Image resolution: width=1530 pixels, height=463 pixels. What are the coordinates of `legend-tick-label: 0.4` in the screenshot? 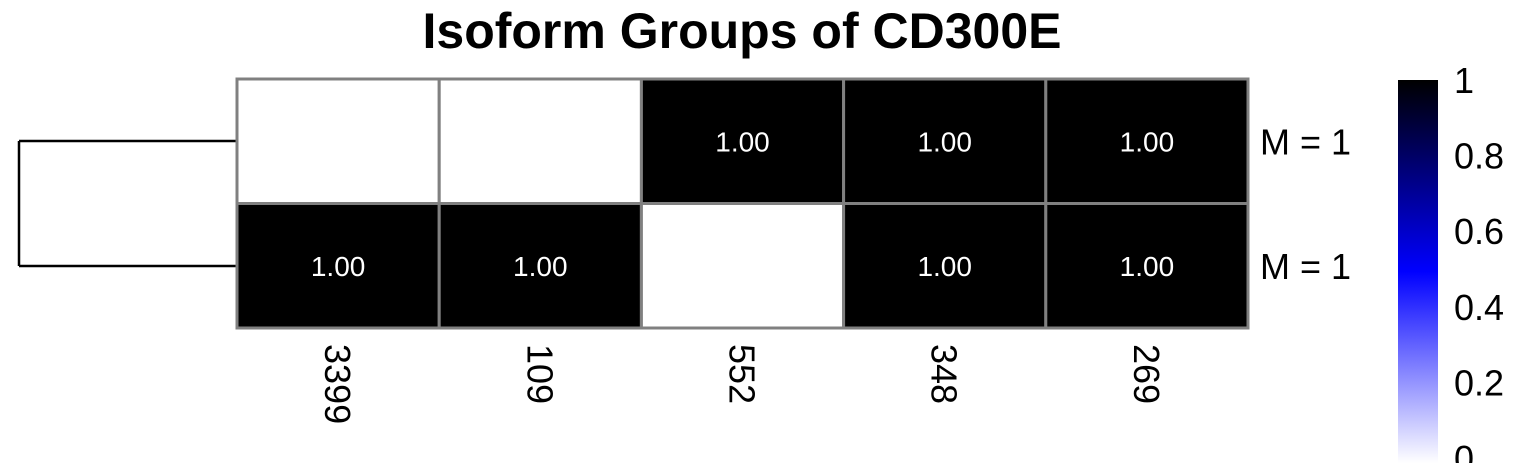 It's located at (1479, 307).